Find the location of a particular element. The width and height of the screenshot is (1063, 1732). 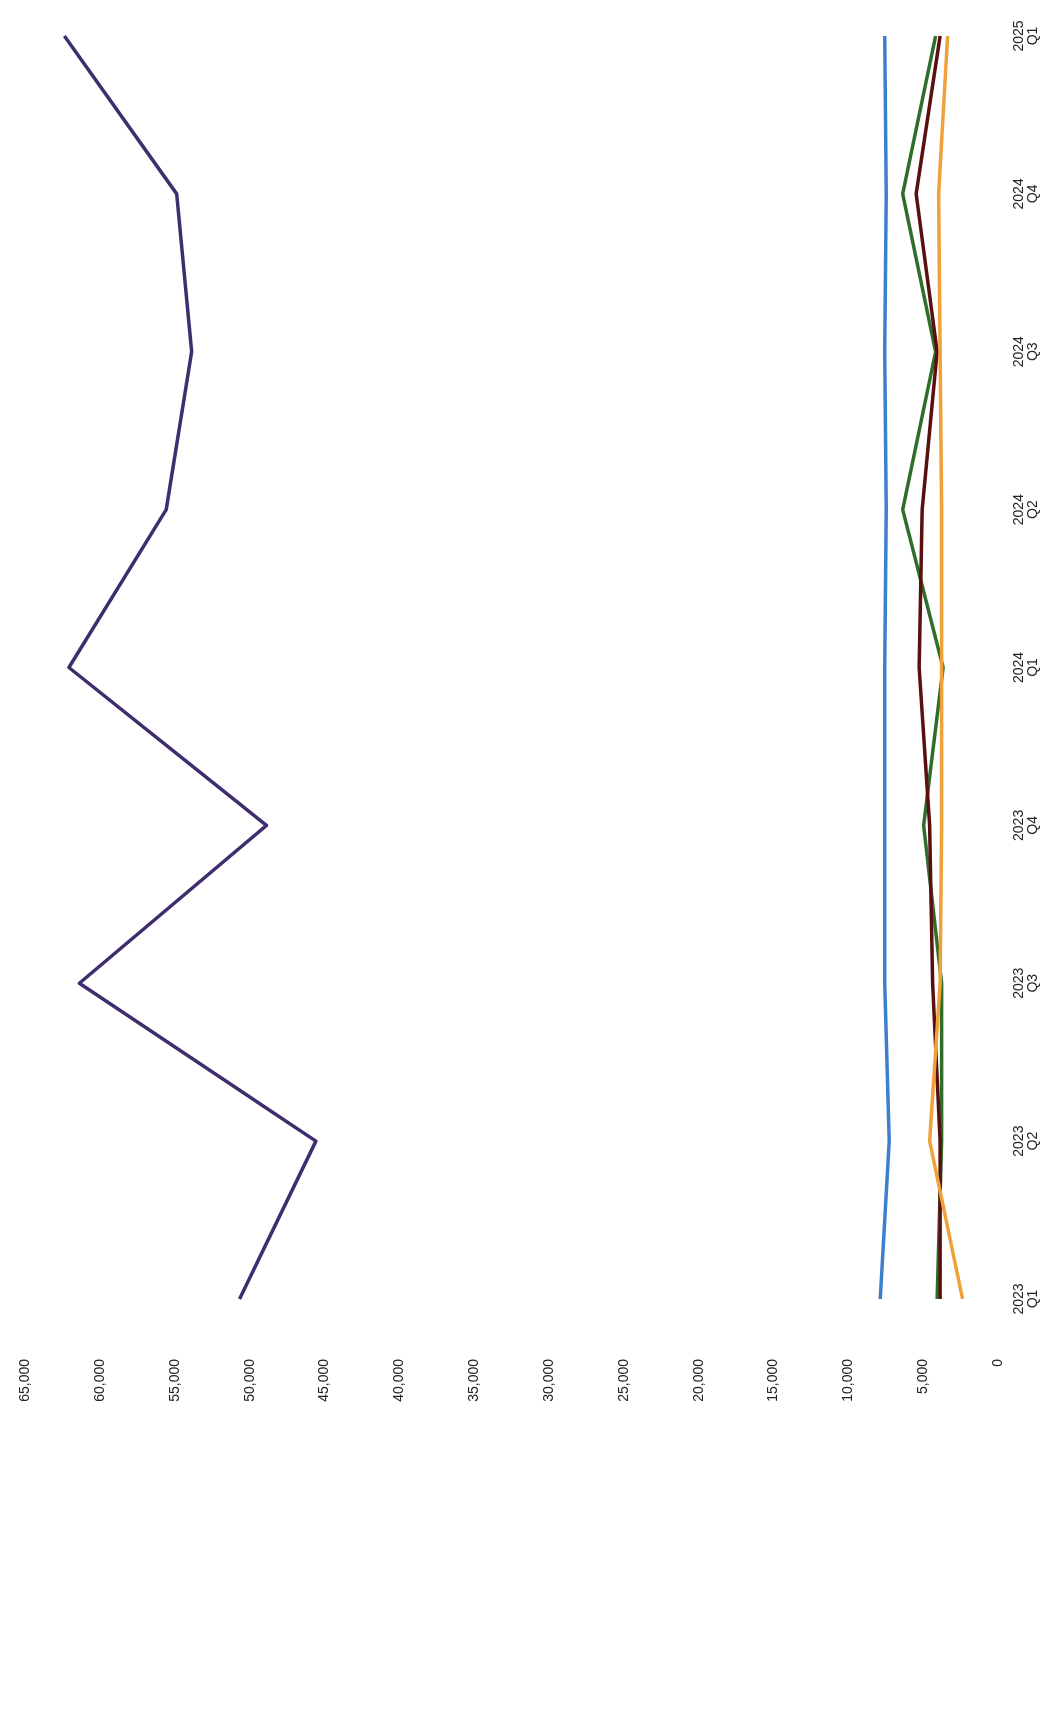

x-tick-label: 30,000 is located at coordinates (547, 1380).